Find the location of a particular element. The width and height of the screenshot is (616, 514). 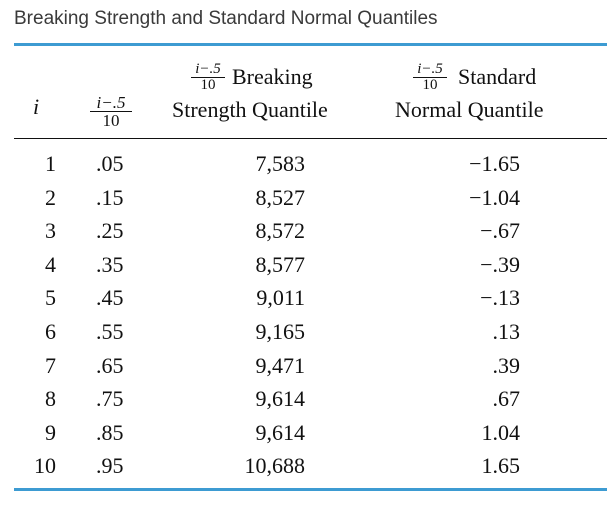

cell-z: −.13 is located at coordinates (500, 297).